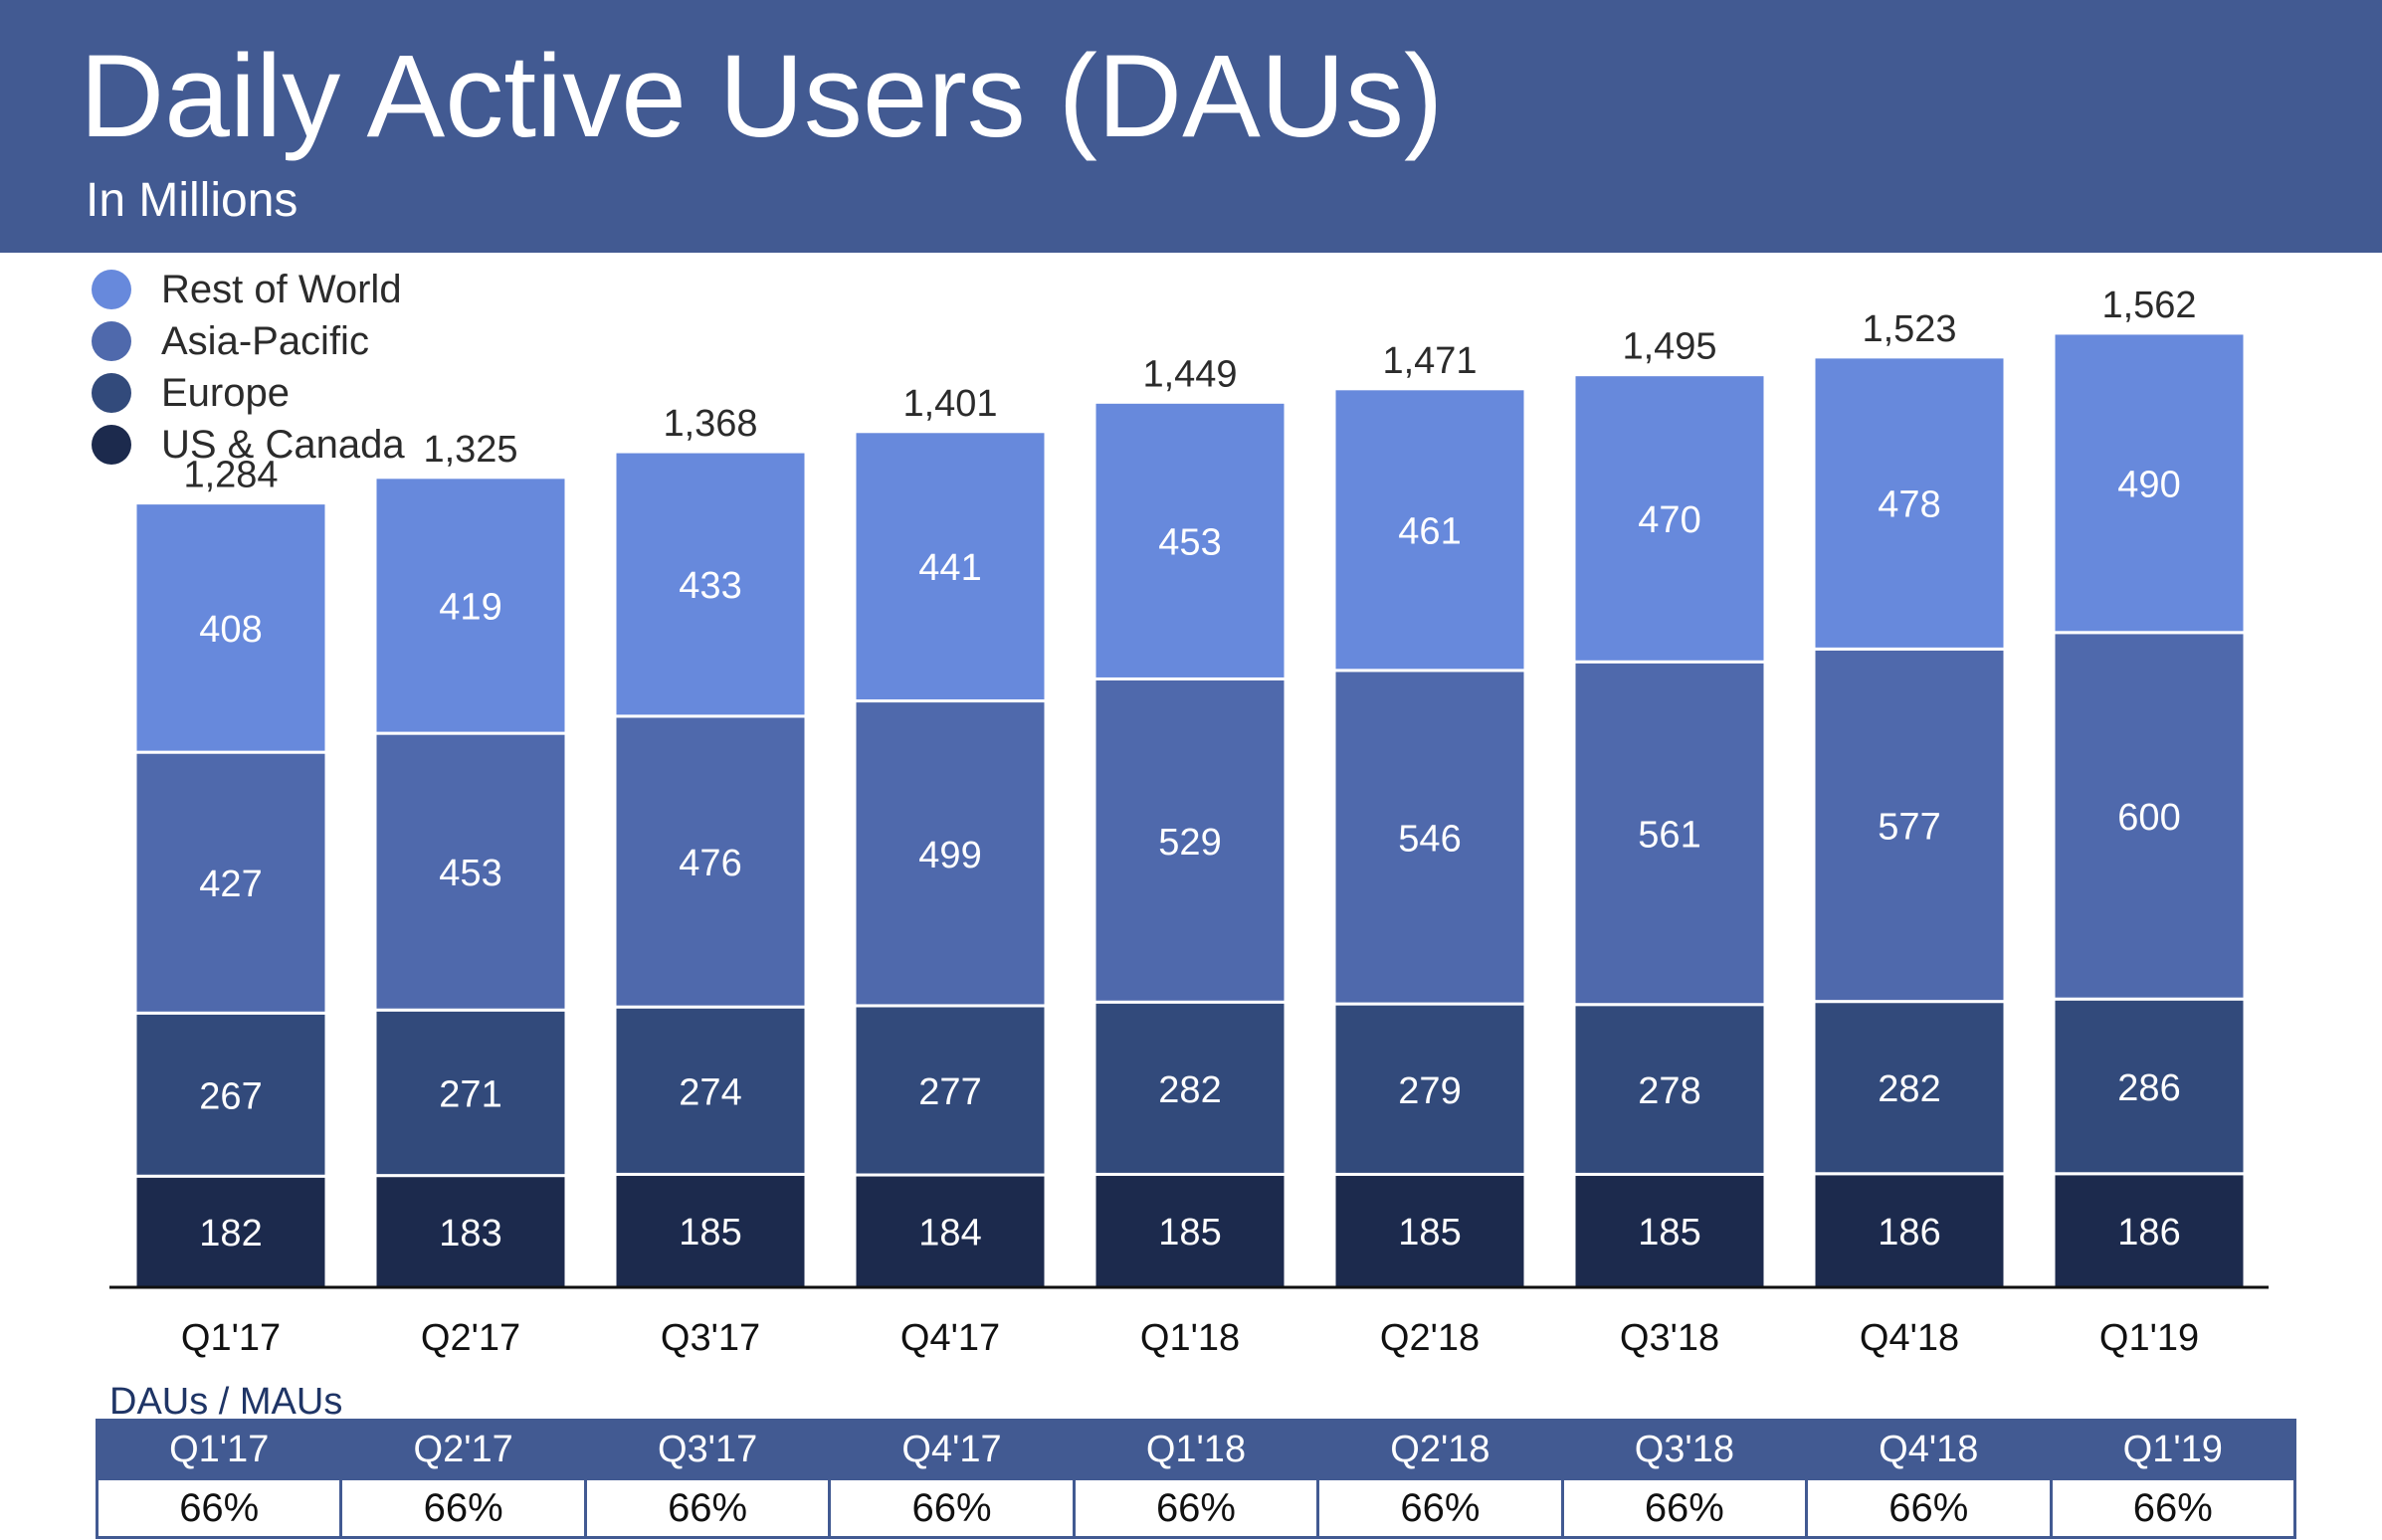 This screenshot has width=2382, height=1540. Describe the element at coordinates (708, 1449) in the screenshot. I see `dau-mau-quarter-header: Q3'17` at that location.